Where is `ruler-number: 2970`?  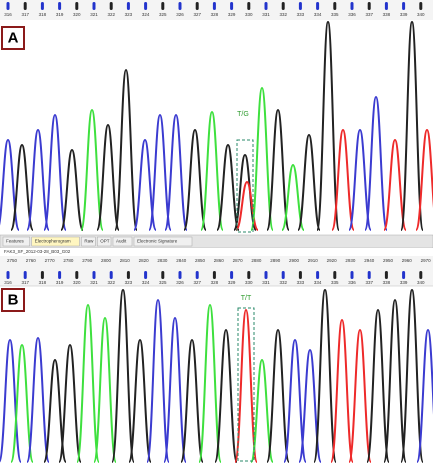 ruler-number: 2970 is located at coordinates (426, 260).